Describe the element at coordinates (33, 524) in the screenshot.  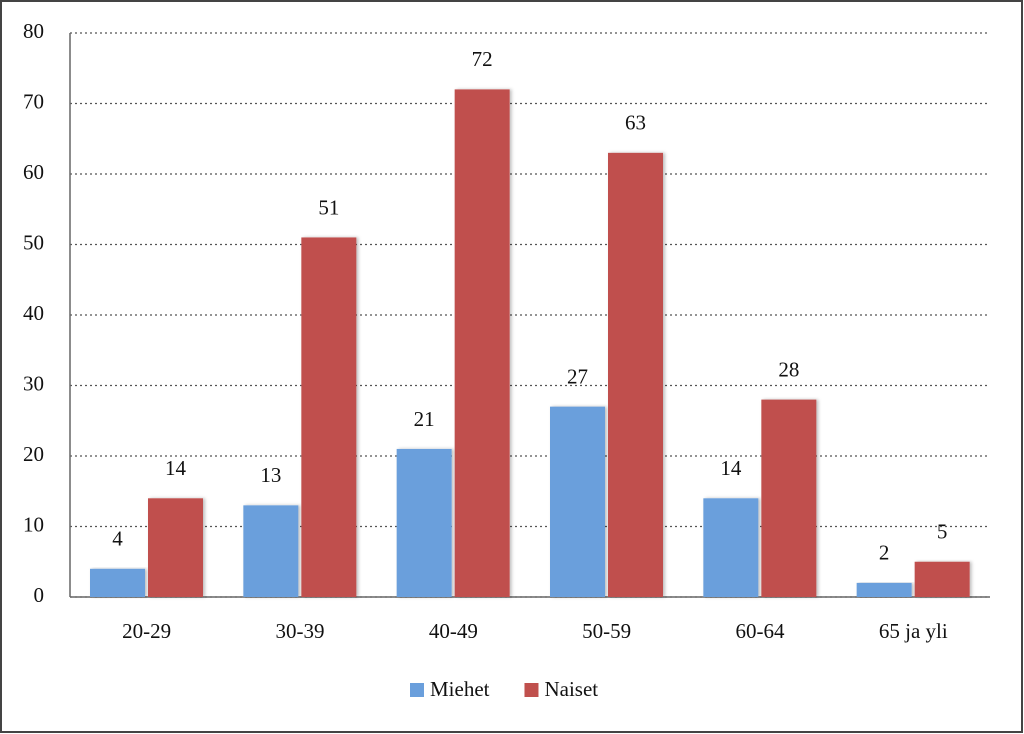
I see `y-tick-label: 10` at that location.